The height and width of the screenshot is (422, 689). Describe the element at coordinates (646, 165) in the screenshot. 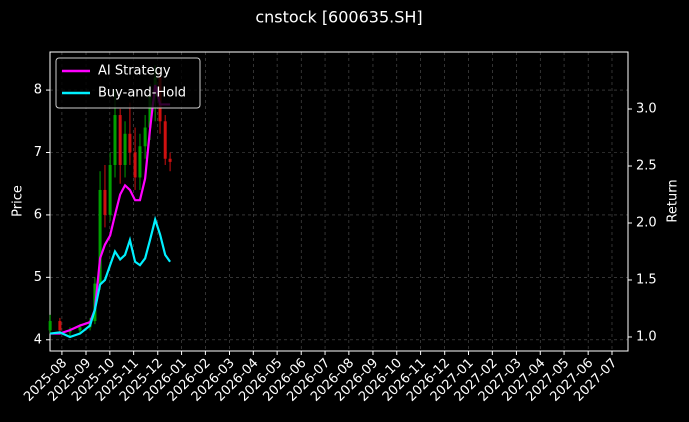

I see `y2-tick-label: 2.5` at that location.